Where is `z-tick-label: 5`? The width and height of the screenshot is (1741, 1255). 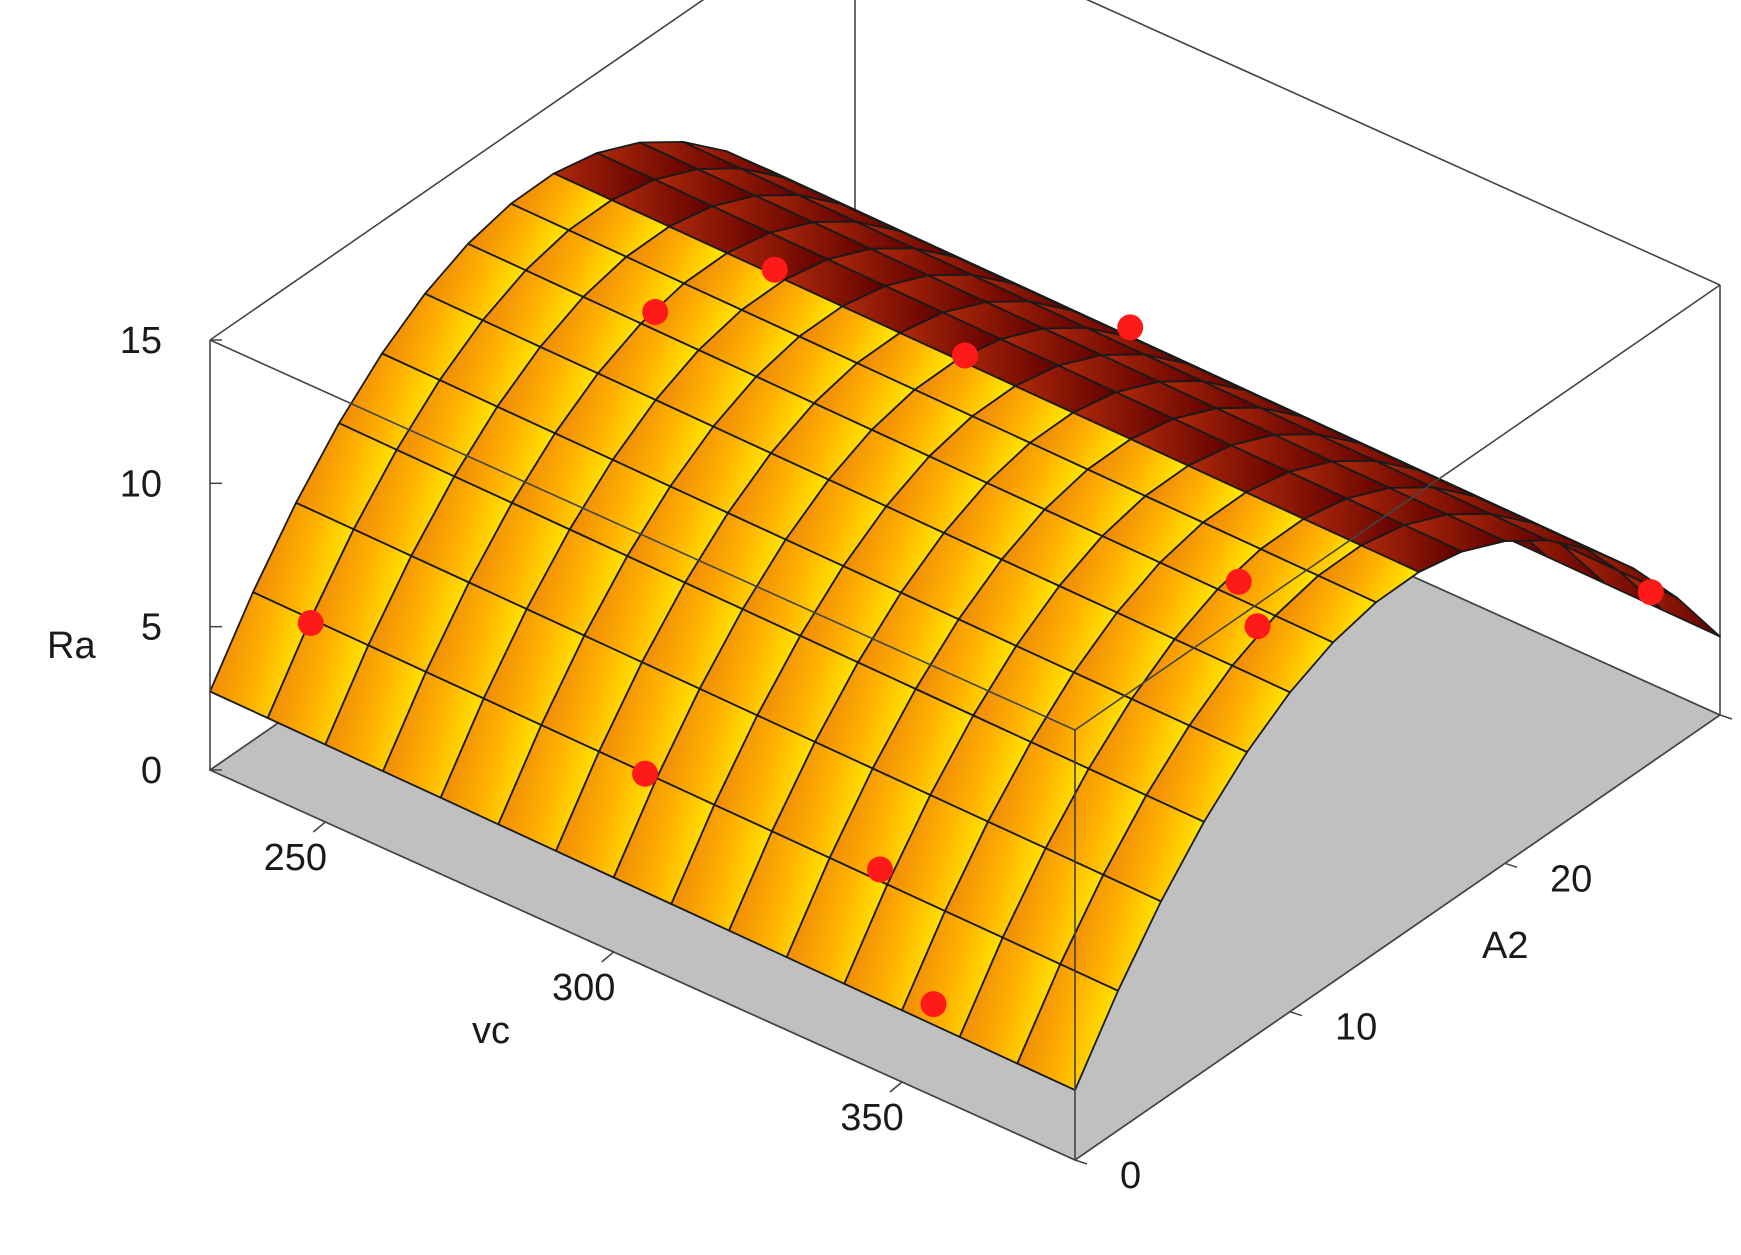
z-tick-label: 5 is located at coordinates (151, 628).